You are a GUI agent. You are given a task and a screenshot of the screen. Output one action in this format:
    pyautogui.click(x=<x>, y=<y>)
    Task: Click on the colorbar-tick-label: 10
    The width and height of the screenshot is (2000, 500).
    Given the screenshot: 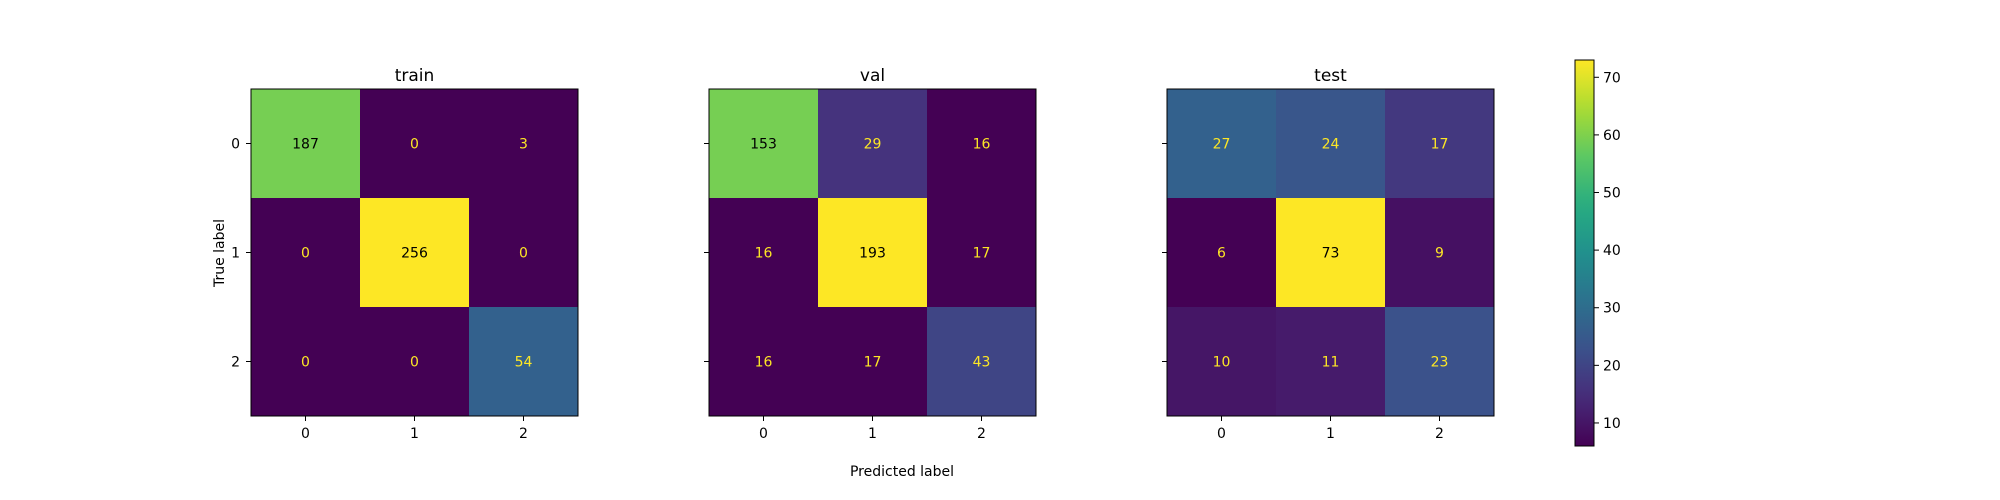 What is the action you would take?
    pyautogui.click(x=1612, y=424)
    